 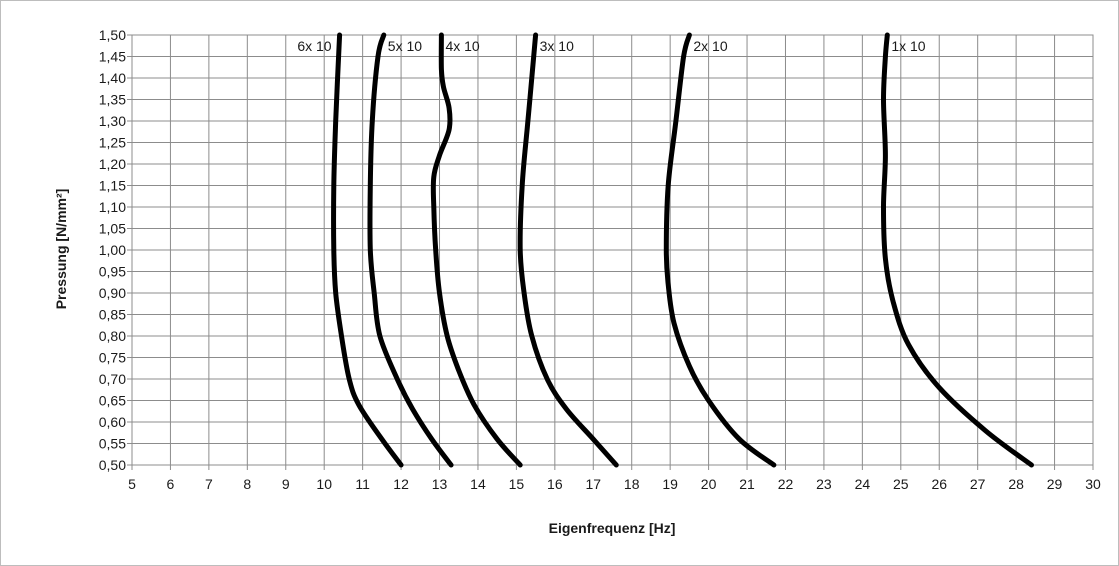 What do you see at coordinates (863, 484) in the screenshot?
I see `x-tick-label: 24` at bounding box center [863, 484].